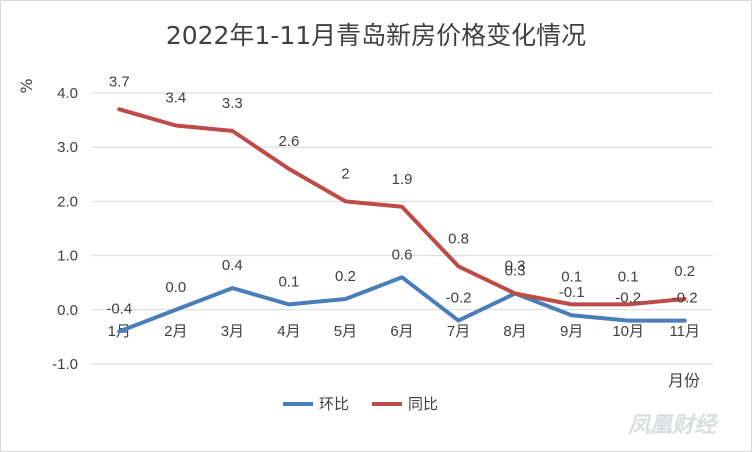  I want to click on legend-label: 环比, so click(334, 404).